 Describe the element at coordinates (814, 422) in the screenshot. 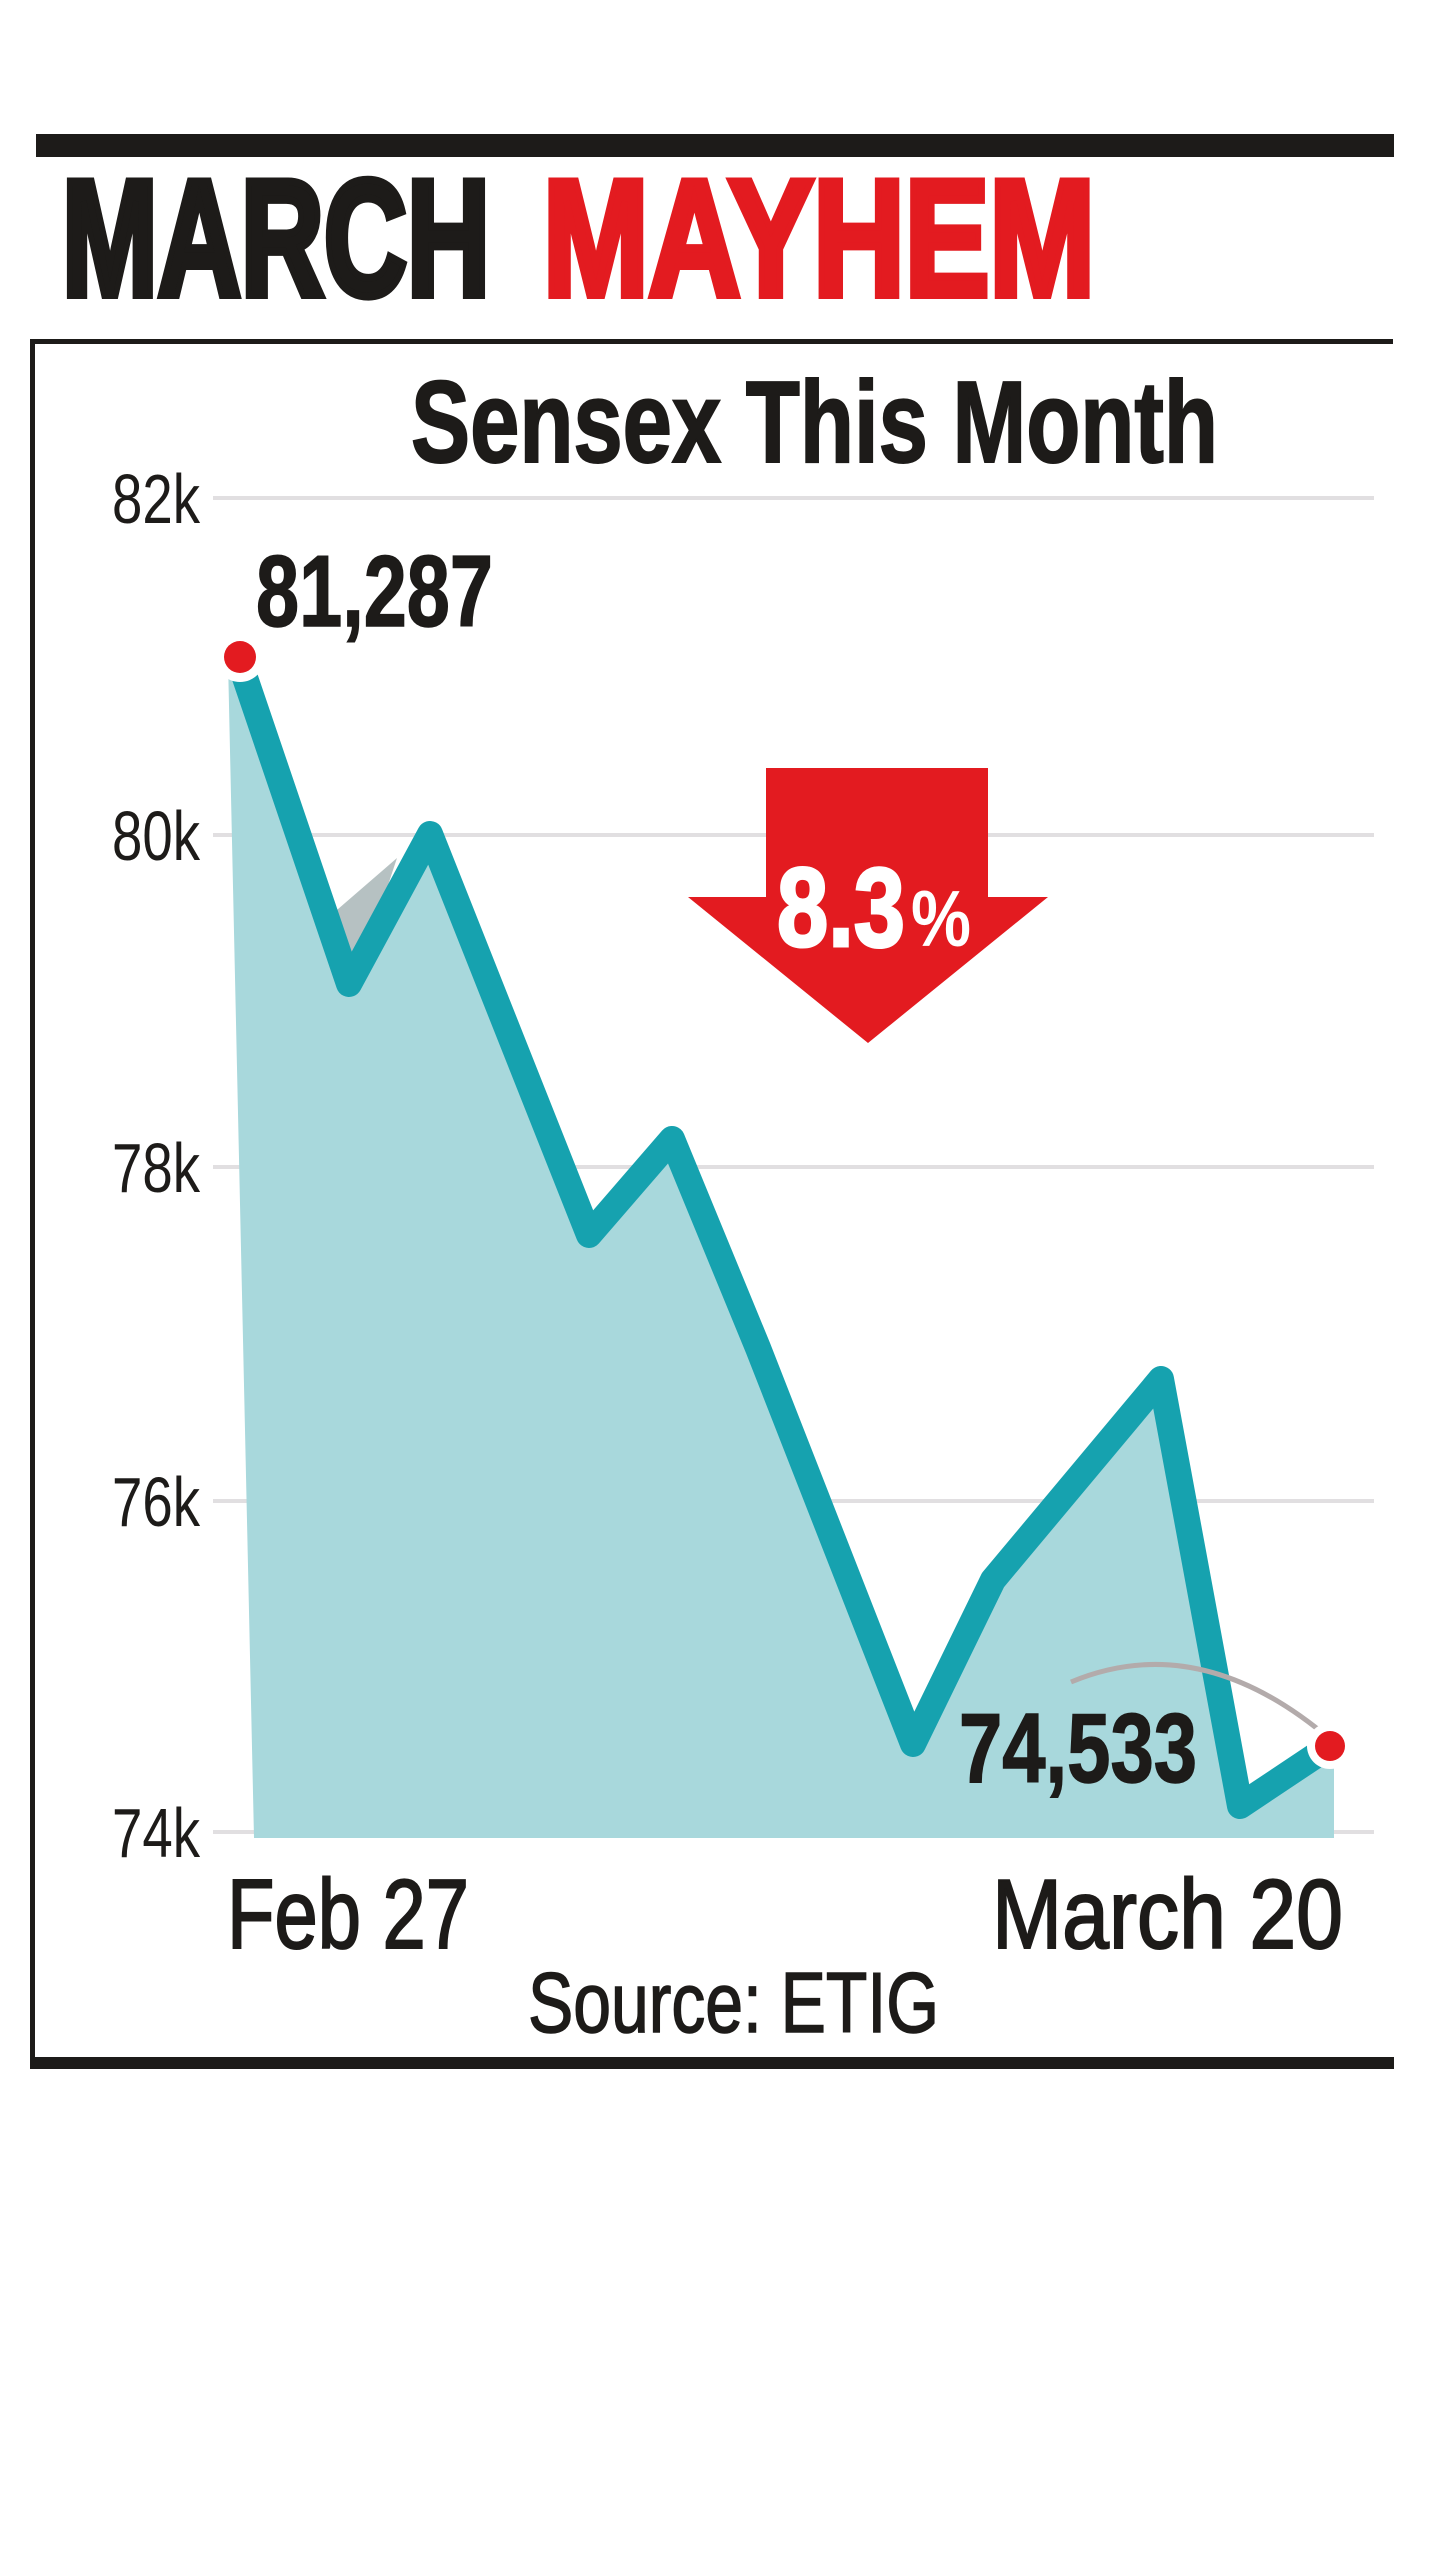

I see `svg-text: Sensex This Month` at that location.